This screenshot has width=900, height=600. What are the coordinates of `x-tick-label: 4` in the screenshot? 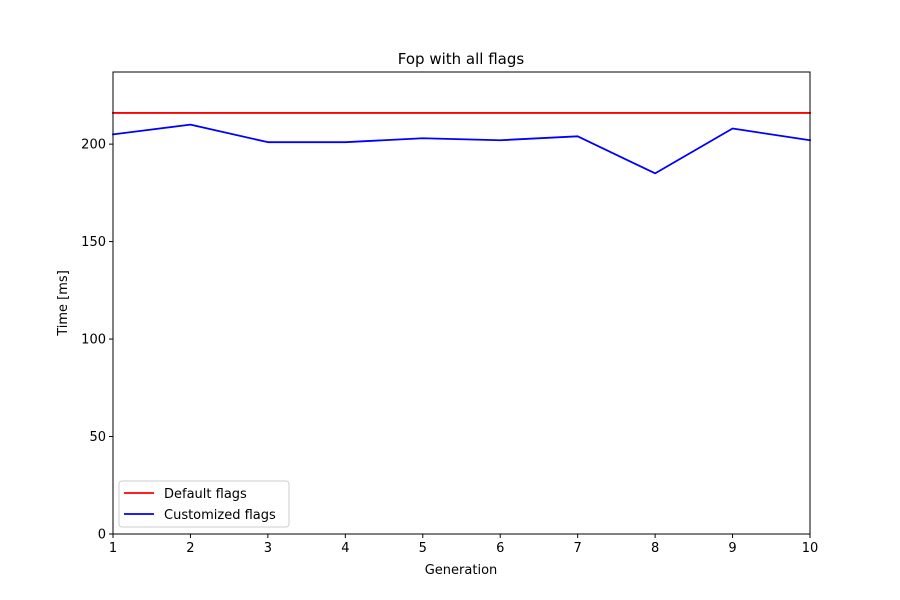 It's located at (345, 548).